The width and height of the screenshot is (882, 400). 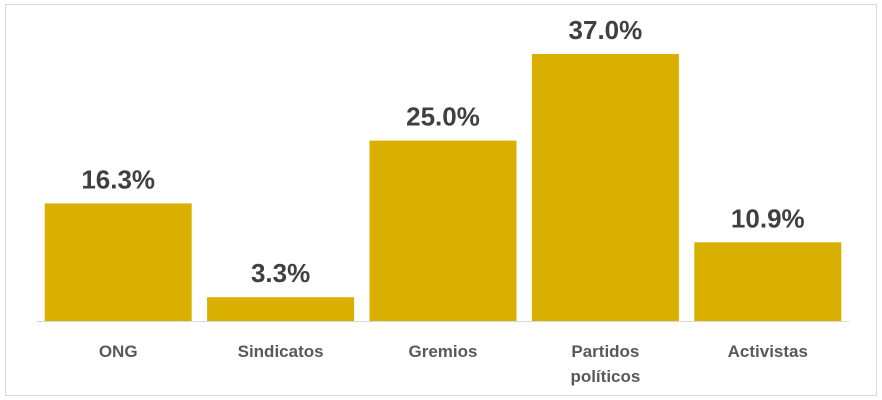 I want to click on value-label-4: 10.9%, so click(x=768, y=218).